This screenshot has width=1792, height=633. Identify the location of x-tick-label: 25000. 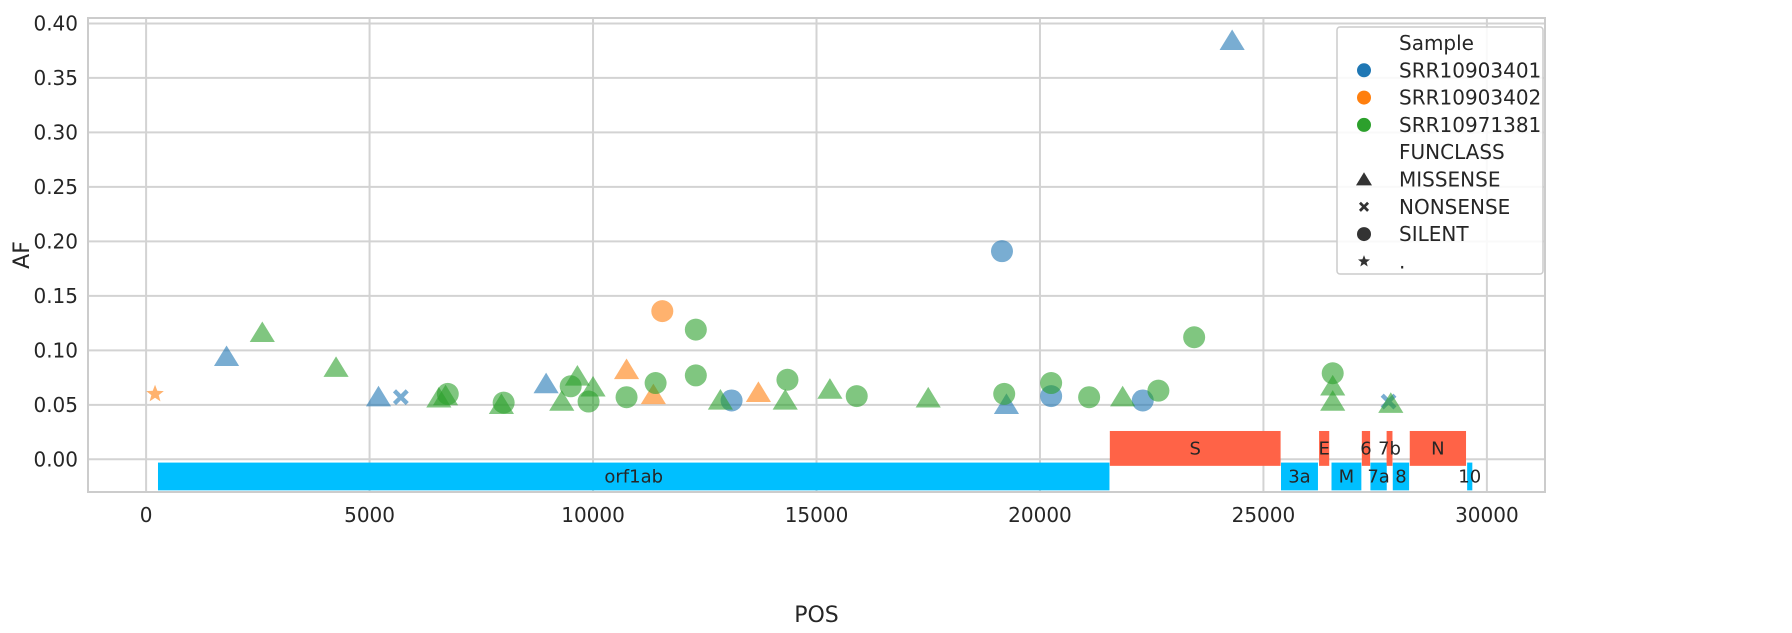
(1264, 515).